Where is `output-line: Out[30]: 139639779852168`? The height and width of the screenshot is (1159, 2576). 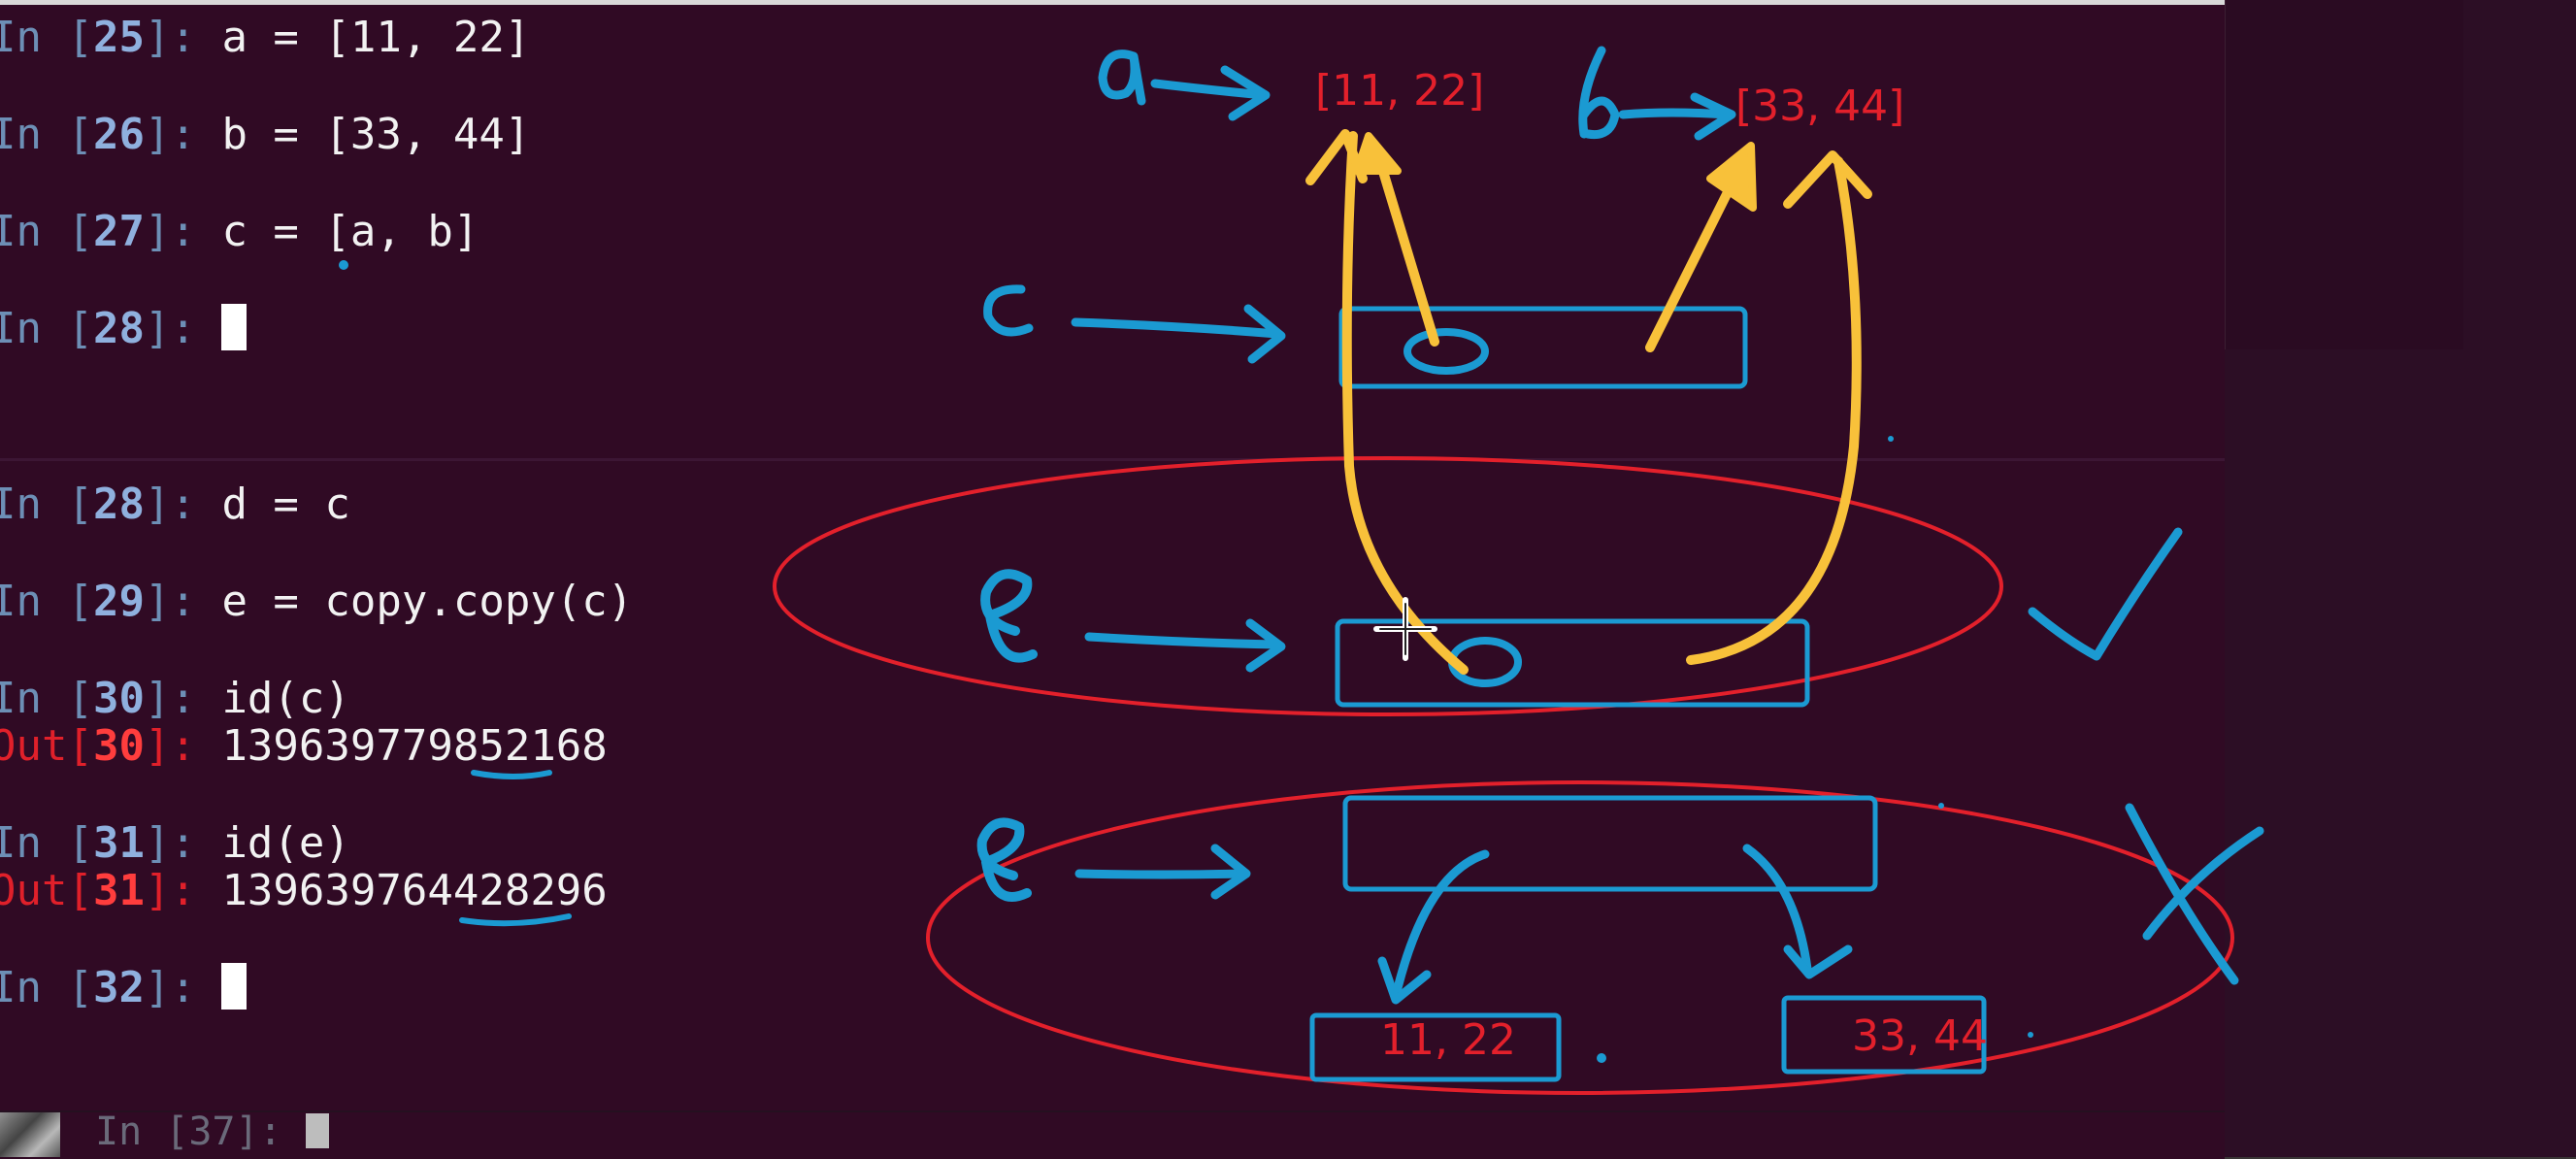
output-line: Out[30]: 139639779852168 is located at coordinates (304, 746).